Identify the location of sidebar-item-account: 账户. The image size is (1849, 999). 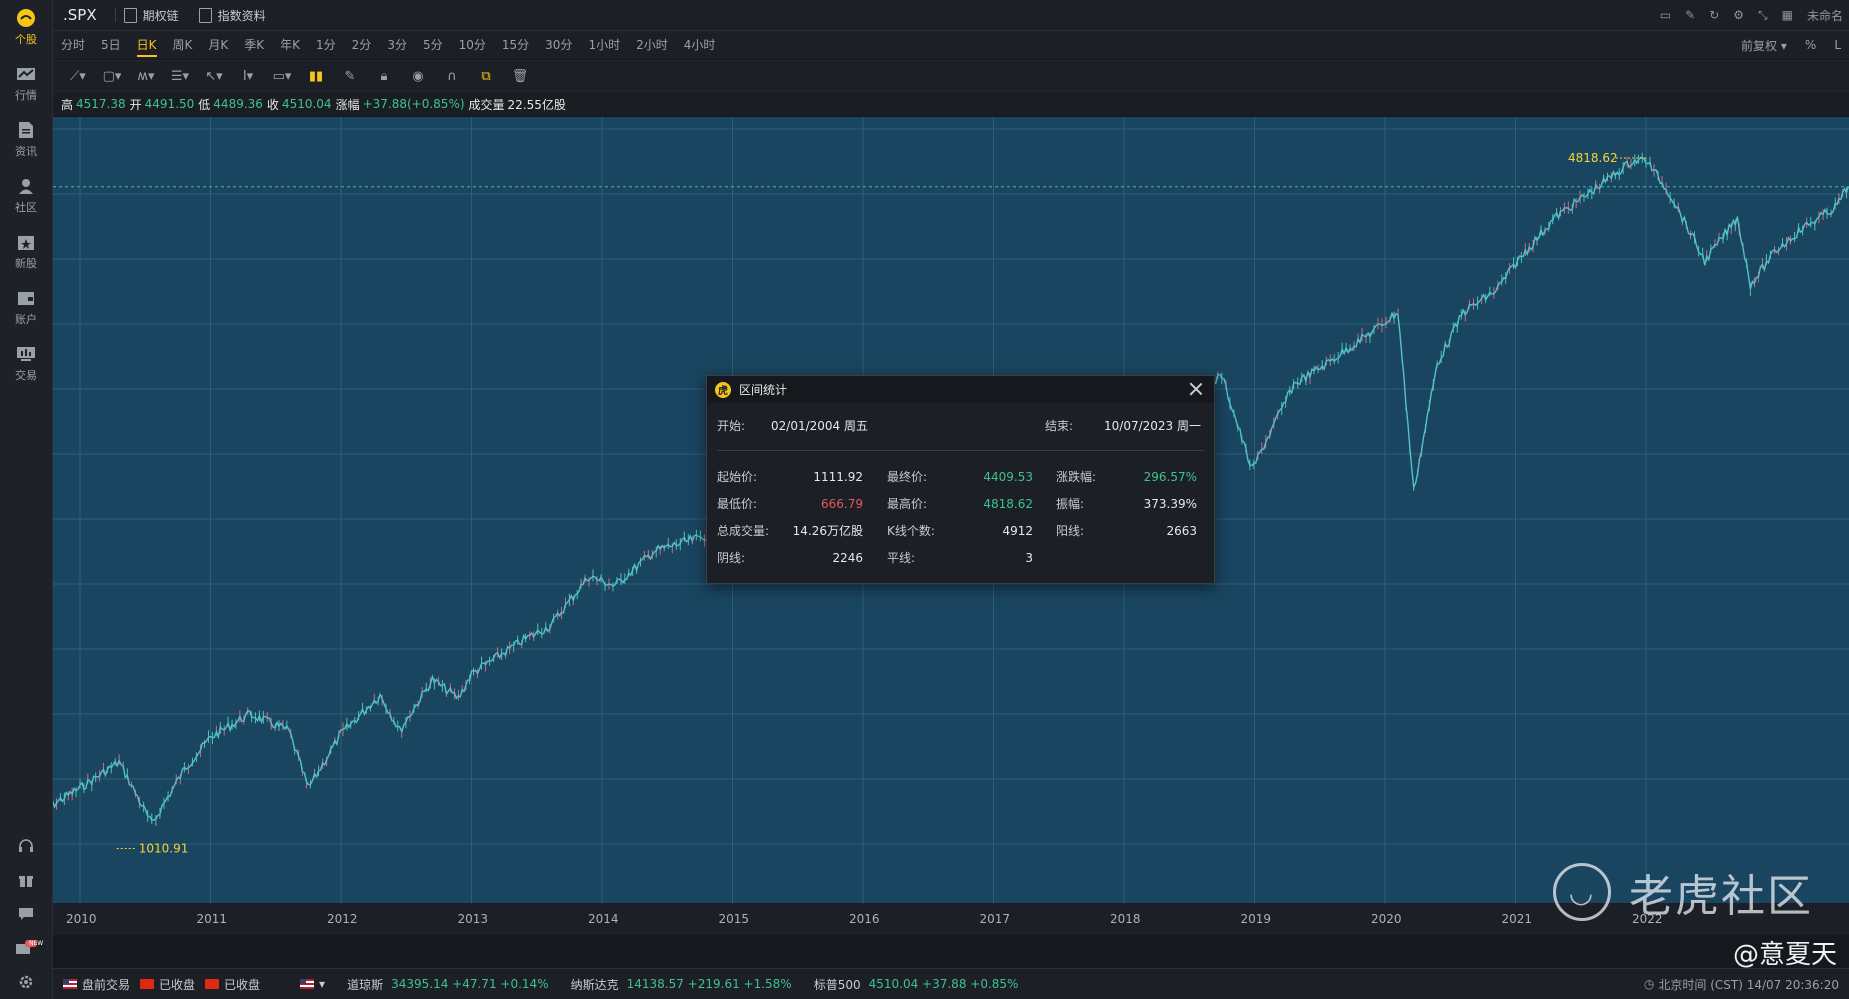
(26, 308).